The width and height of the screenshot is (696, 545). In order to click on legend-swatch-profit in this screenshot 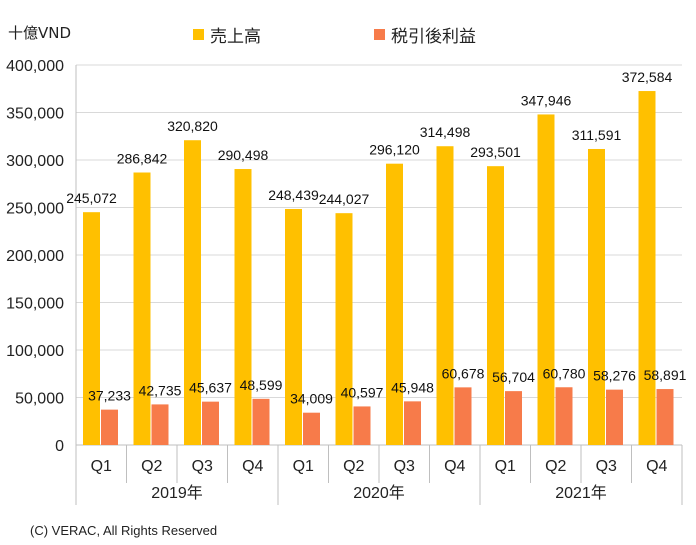, I will do `click(379, 34)`.